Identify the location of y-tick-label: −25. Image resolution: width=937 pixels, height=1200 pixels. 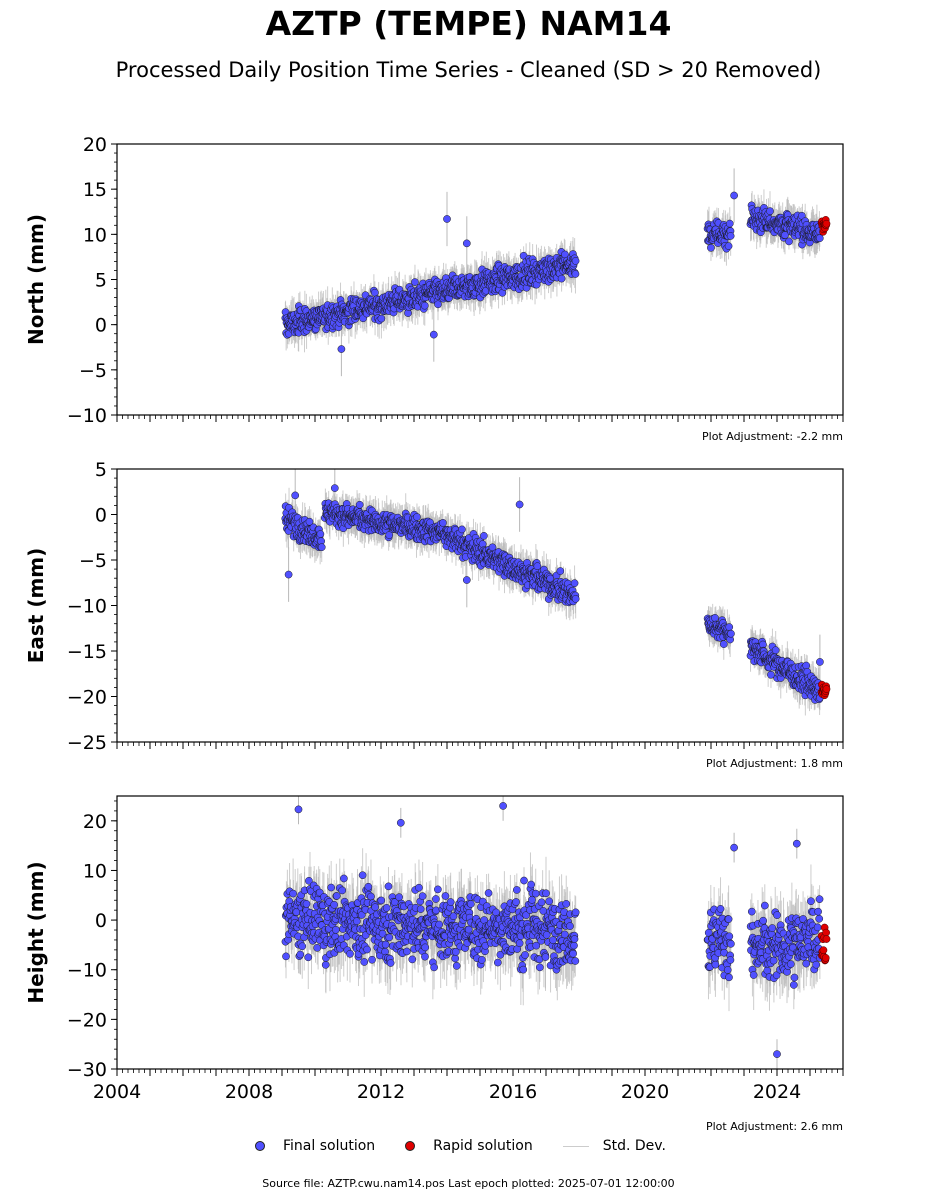
(87, 743).